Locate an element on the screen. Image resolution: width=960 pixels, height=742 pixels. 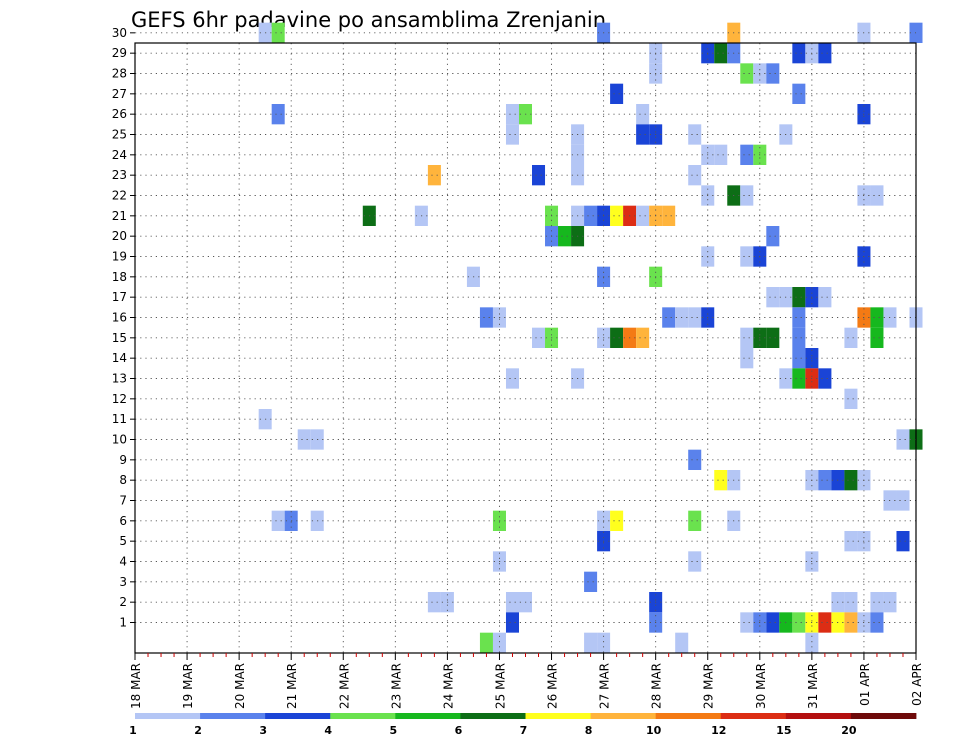
x-tick-label: 20 MAR is located at coordinates (240, 686).